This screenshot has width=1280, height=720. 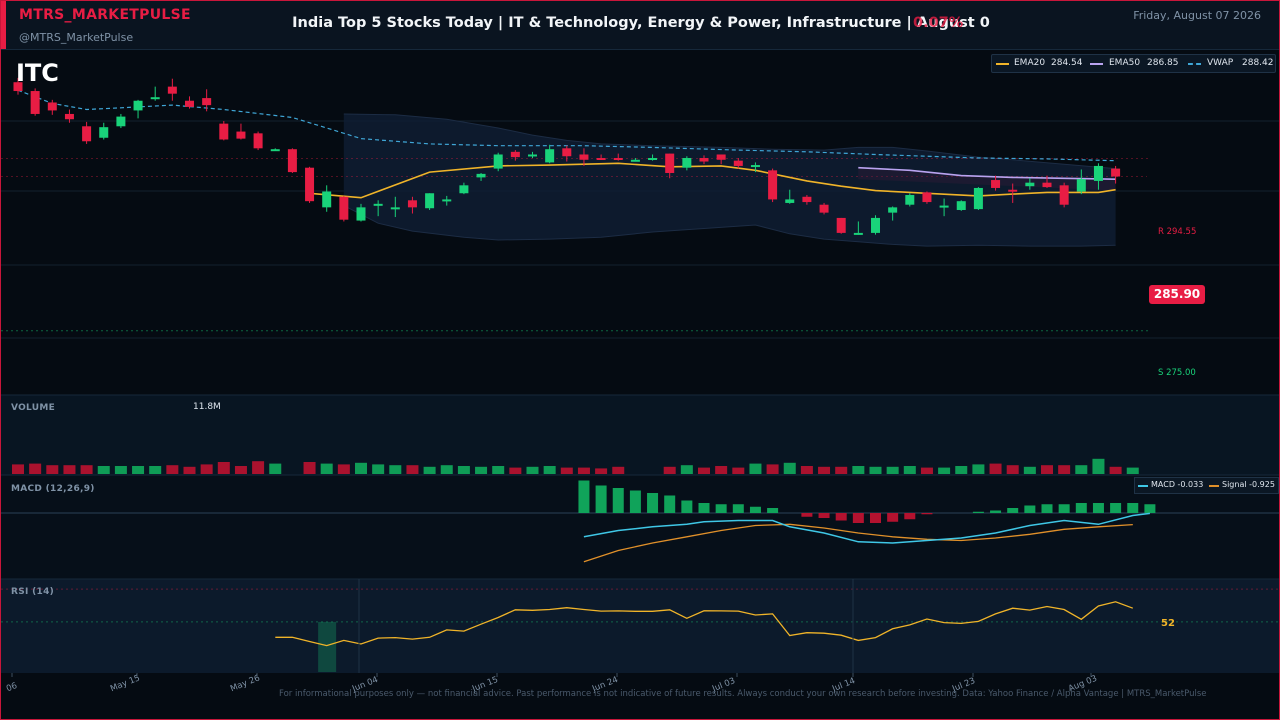 What do you see at coordinates (1002, 64) in the screenshot?
I see `ema20-swatch` at bounding box center [1002, 64].